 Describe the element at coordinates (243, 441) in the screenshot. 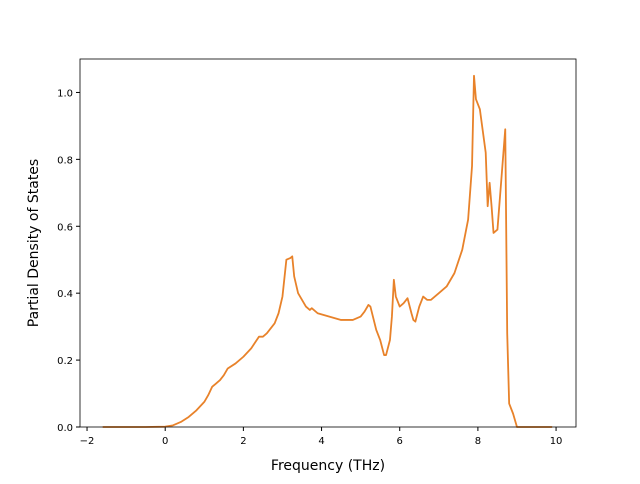

I see `x-tick-label: 2` at that location.